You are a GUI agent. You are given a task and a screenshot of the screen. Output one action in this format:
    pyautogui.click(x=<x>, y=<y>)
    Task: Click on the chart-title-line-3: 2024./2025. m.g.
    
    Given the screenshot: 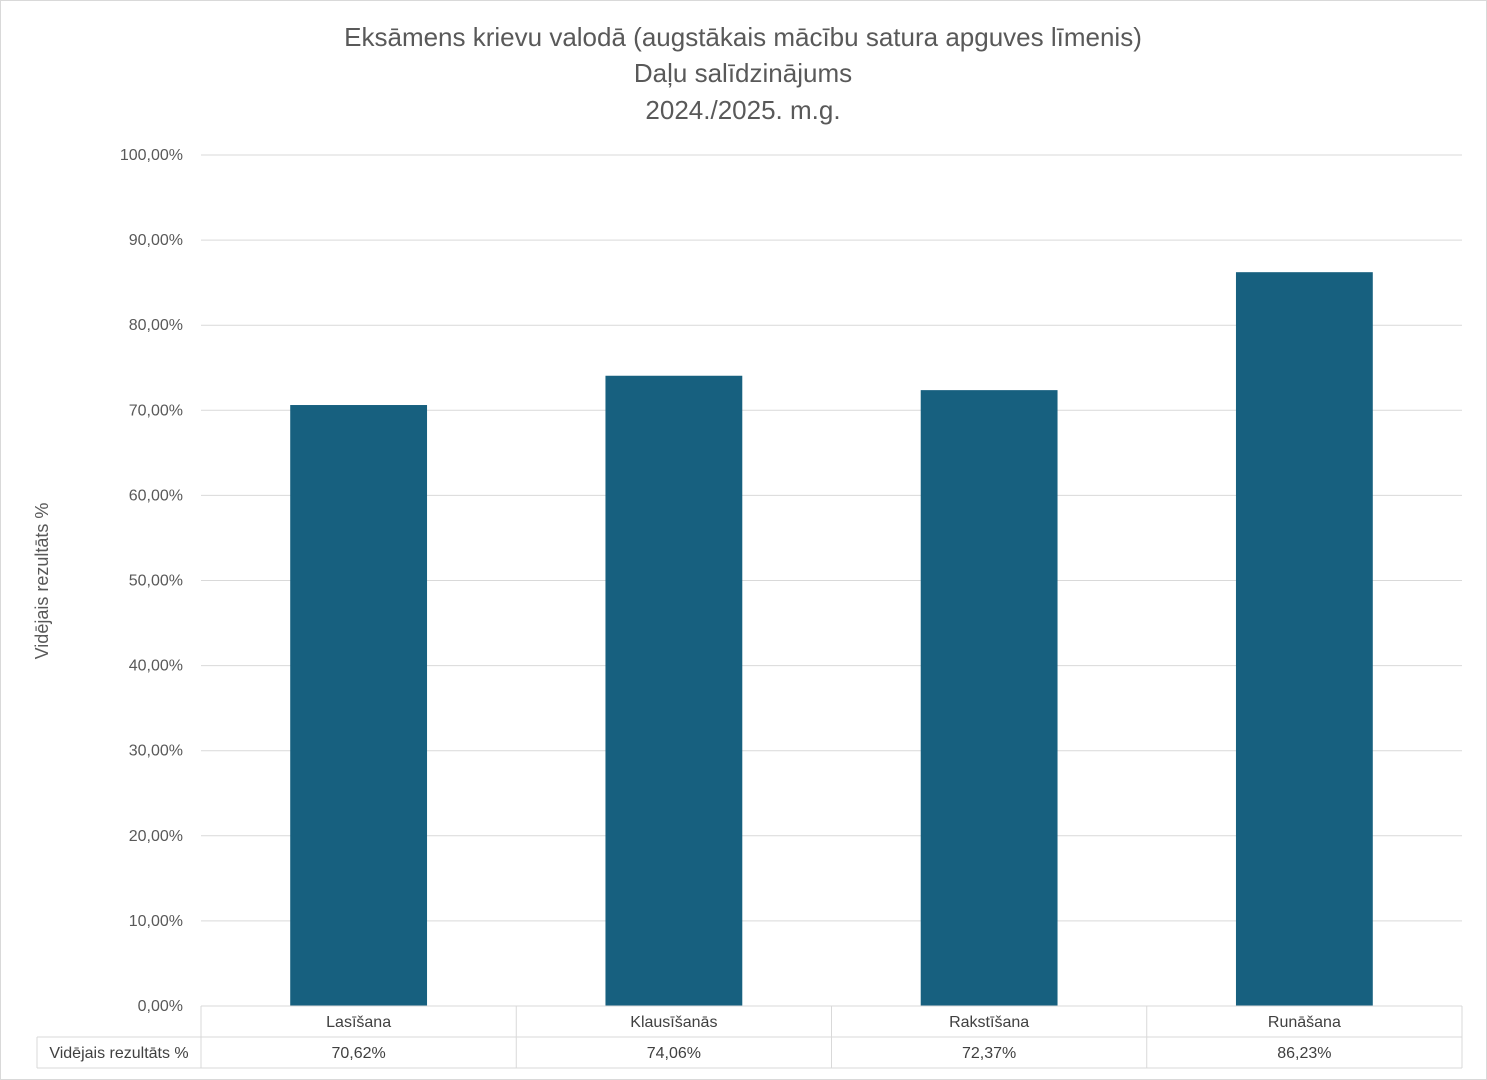 What is the action you would take?
    pyautogui.click(x=742, y=110)
    